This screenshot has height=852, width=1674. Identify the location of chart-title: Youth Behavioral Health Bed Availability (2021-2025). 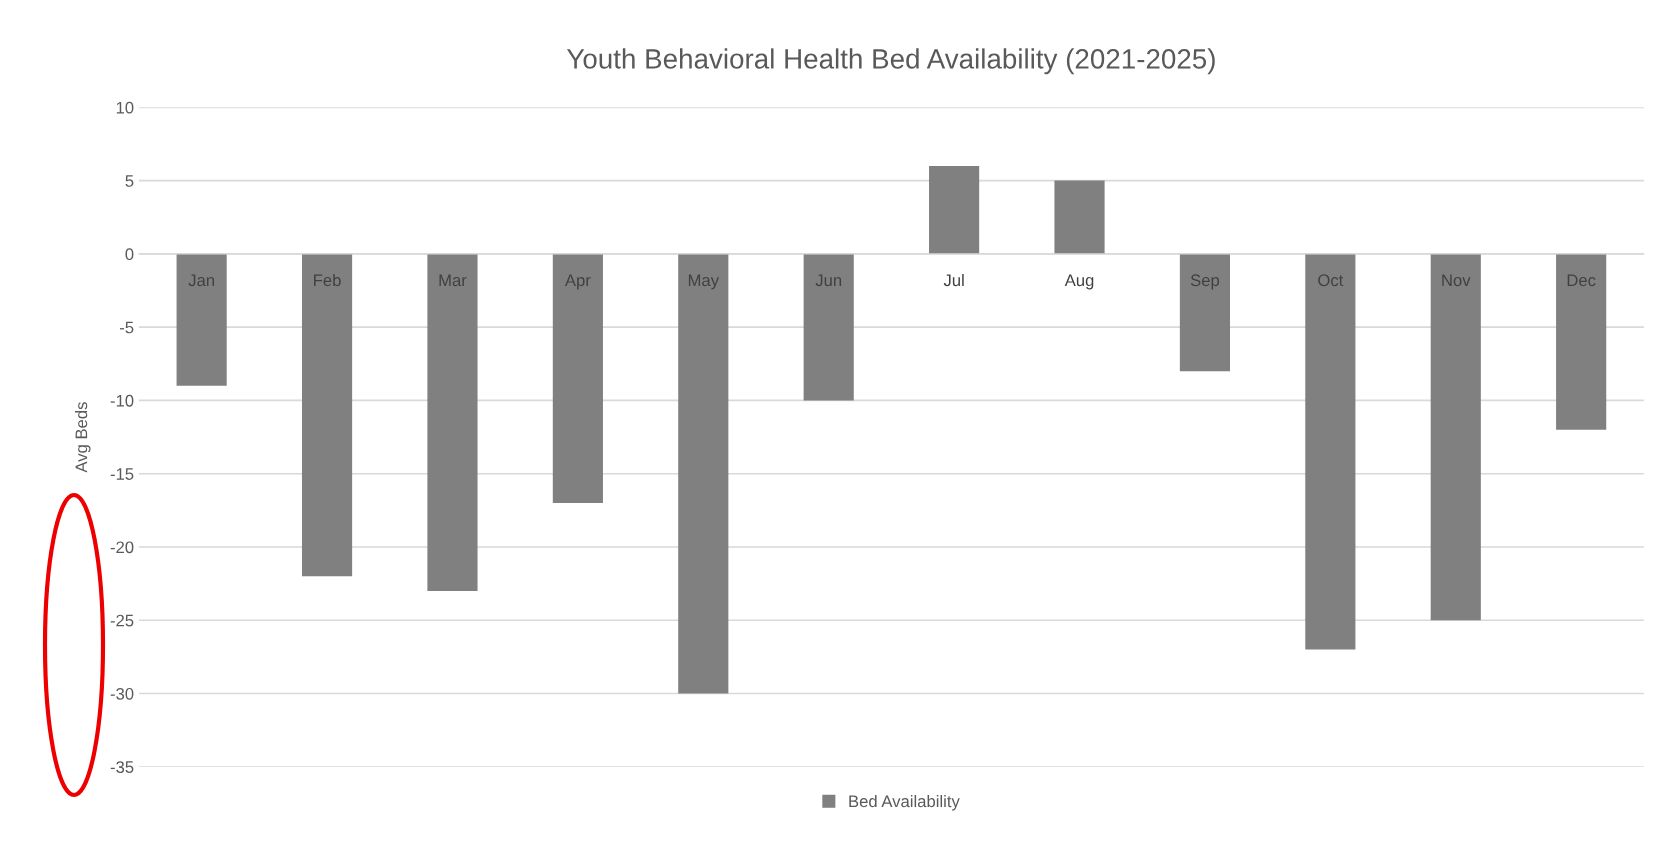
(890, 61).